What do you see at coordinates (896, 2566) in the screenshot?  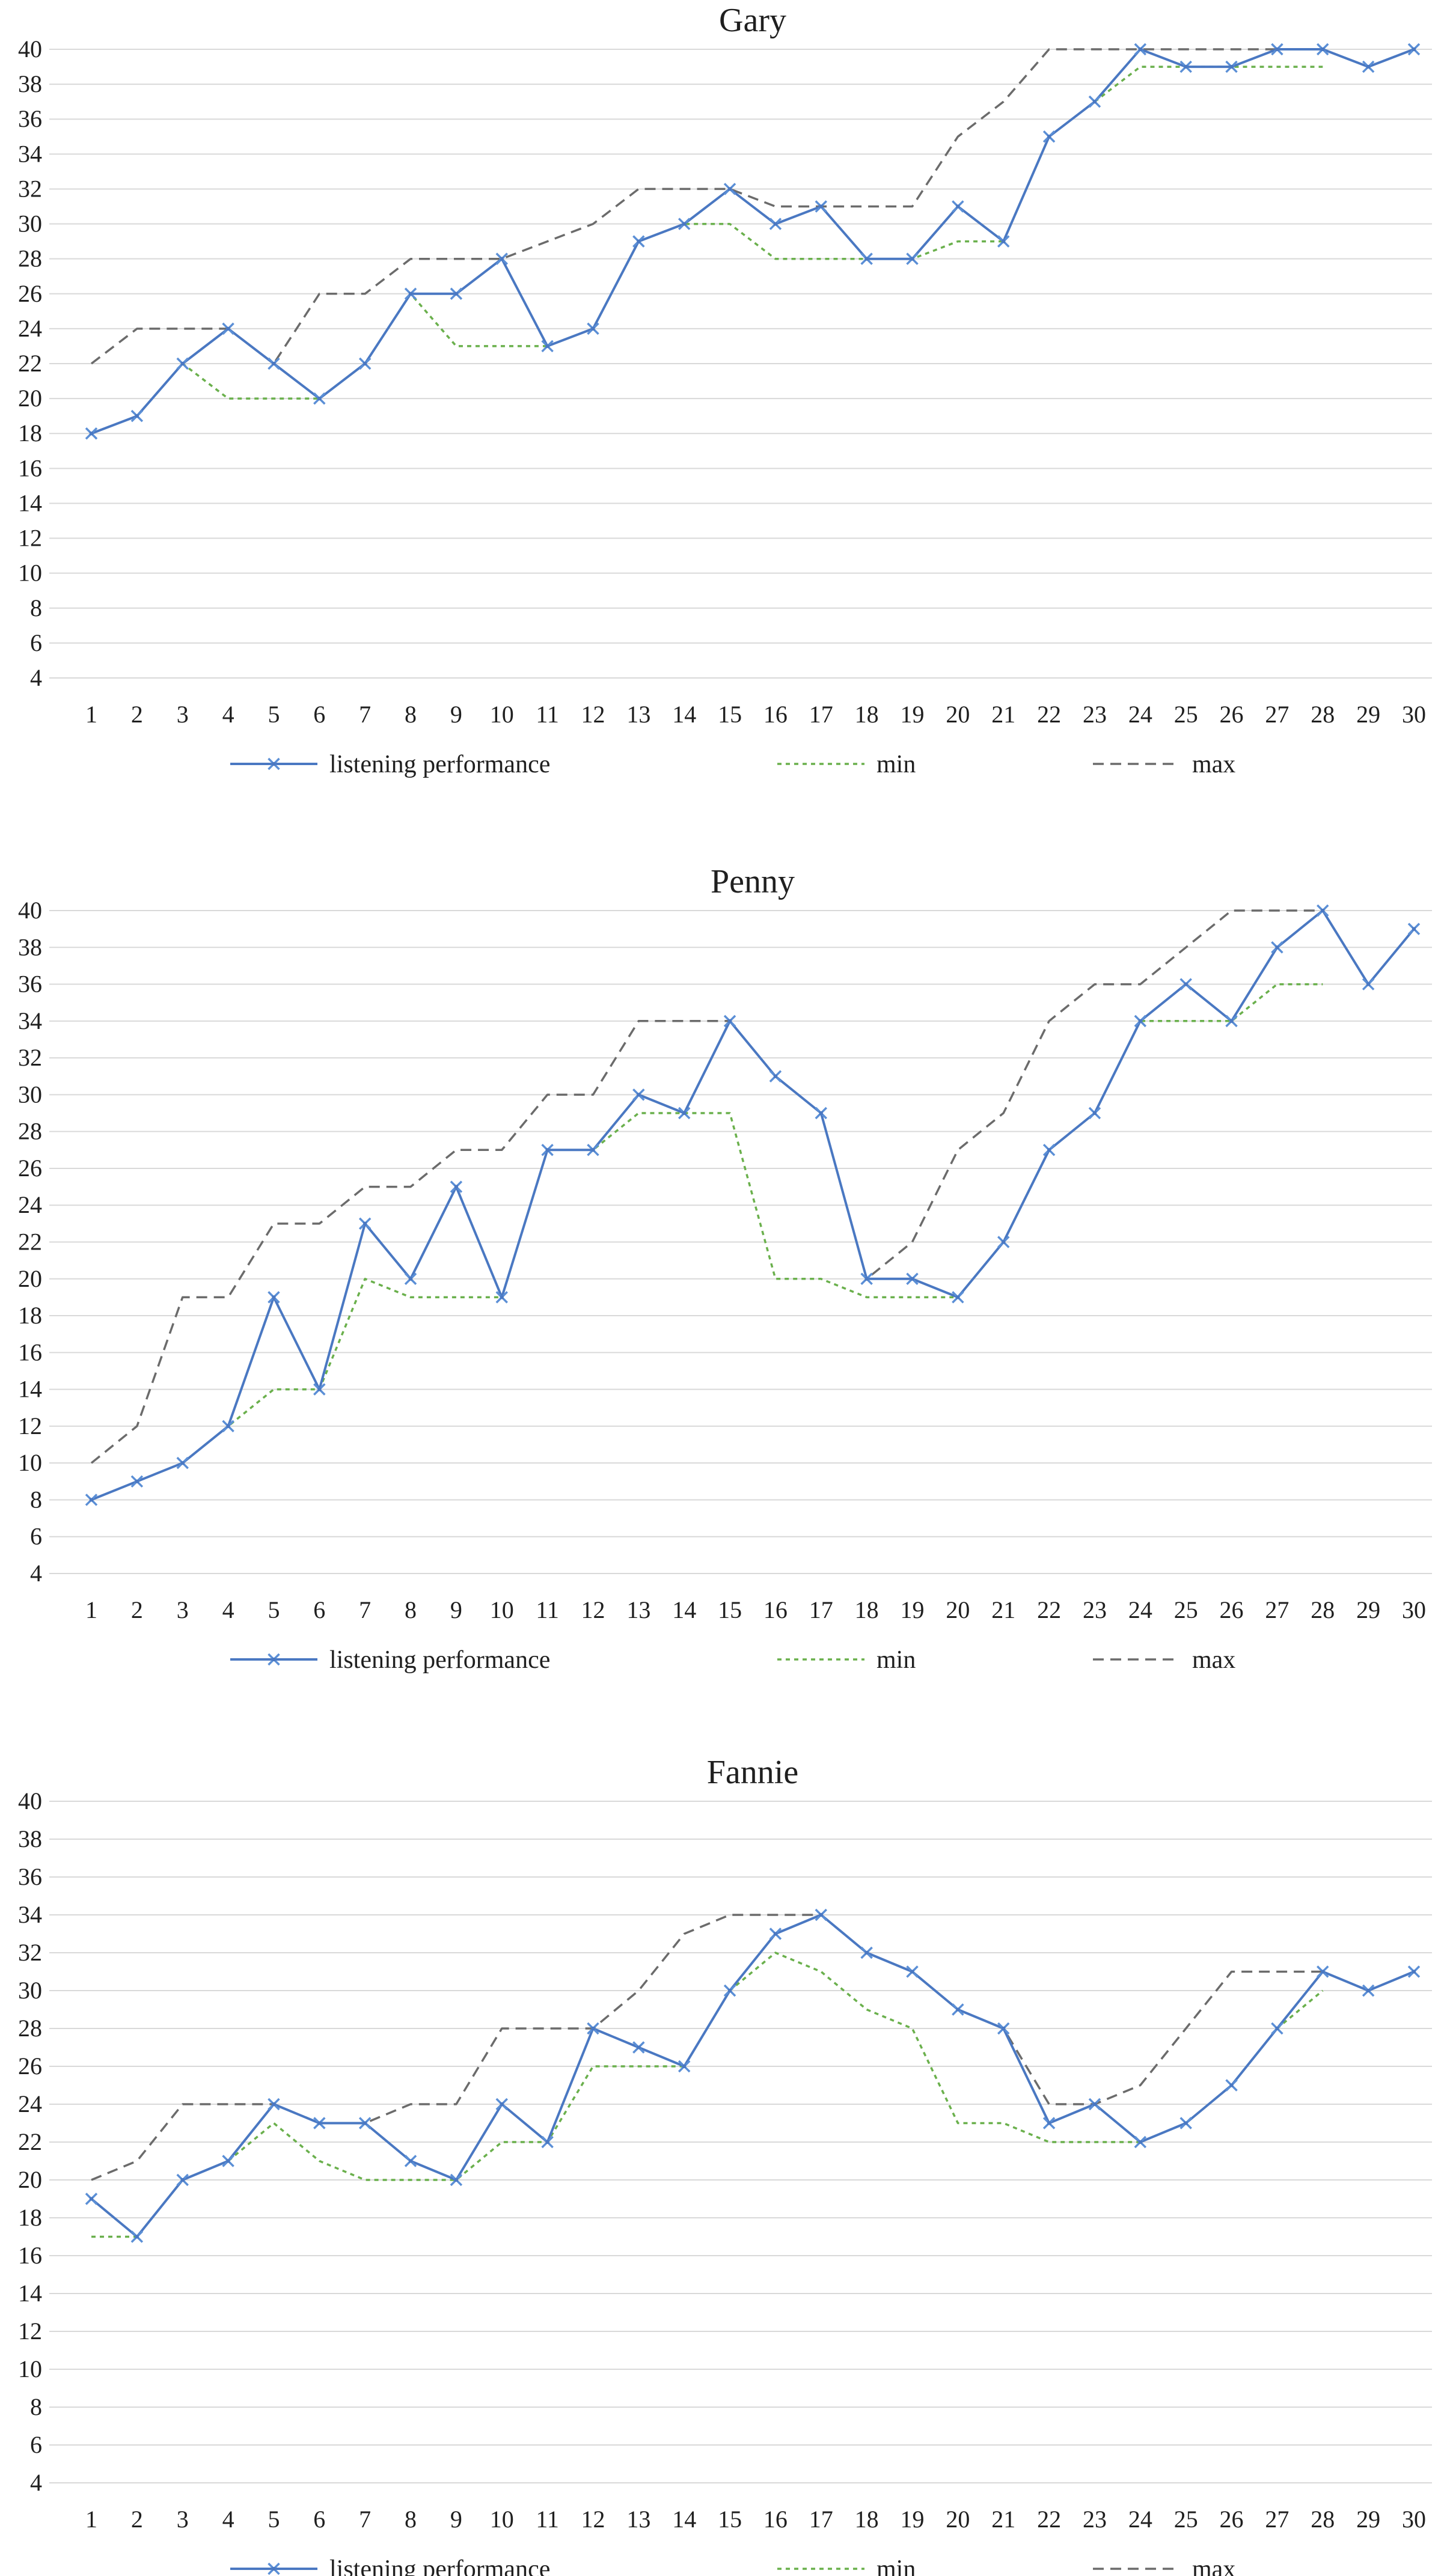 I see `legend-label-min: min` at bounding box center [896, 2566].